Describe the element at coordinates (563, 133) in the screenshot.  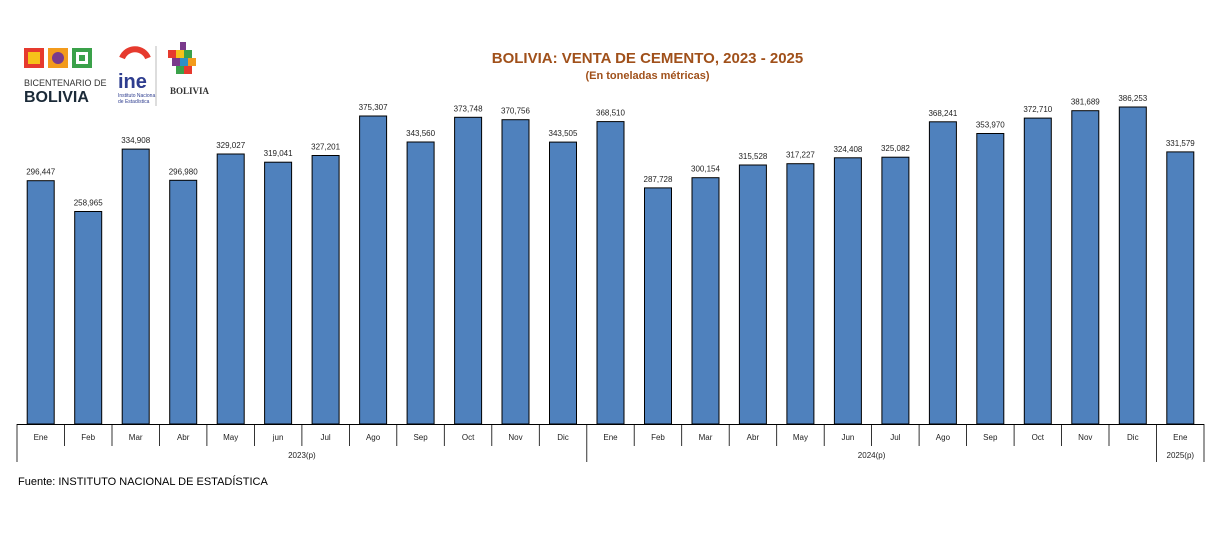
I see `bar-value-label: 343,505` at that location.